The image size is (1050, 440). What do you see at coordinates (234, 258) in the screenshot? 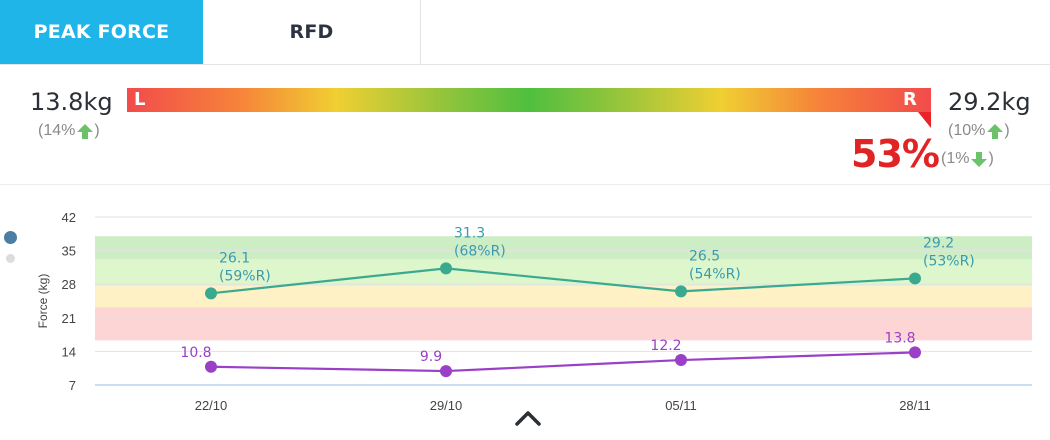
I see `data-label: 26.1` at bounding box center [234, 258].